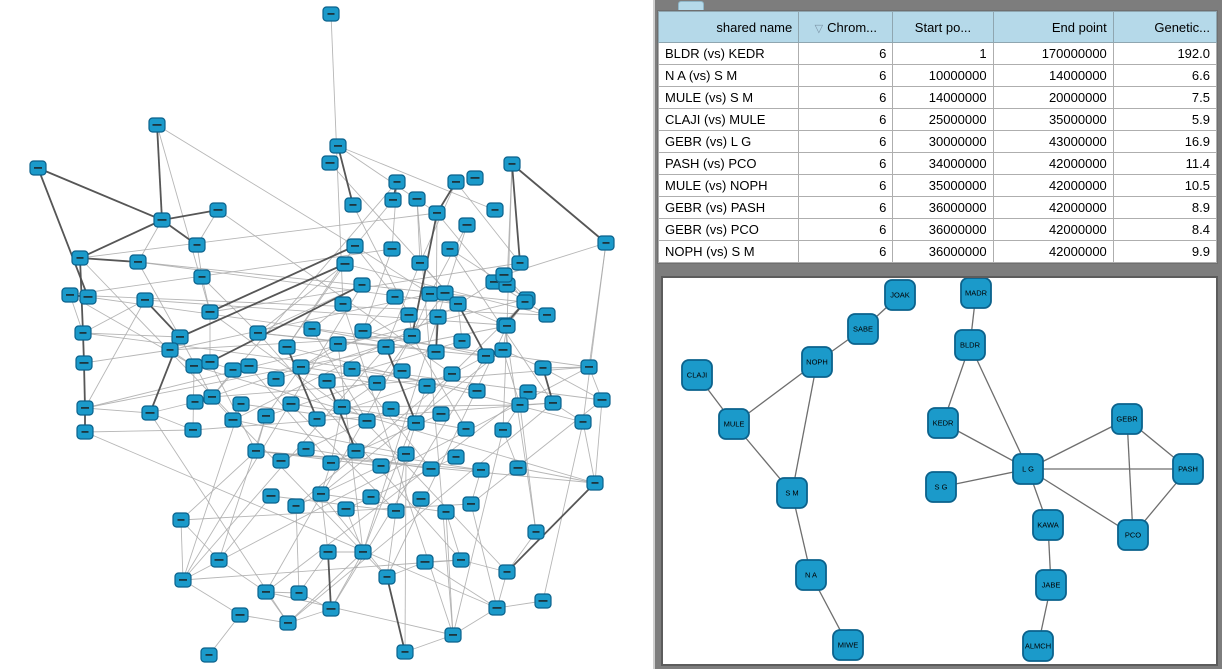 Image resolution: width=1222 pixels, height=669 pixels. What do you see at coordinates (937, 141) in the screenshot?
I see `table-row: GEBR (vs) L G 6 30000000 43000000 16.9` at bounding box center [937, 141].